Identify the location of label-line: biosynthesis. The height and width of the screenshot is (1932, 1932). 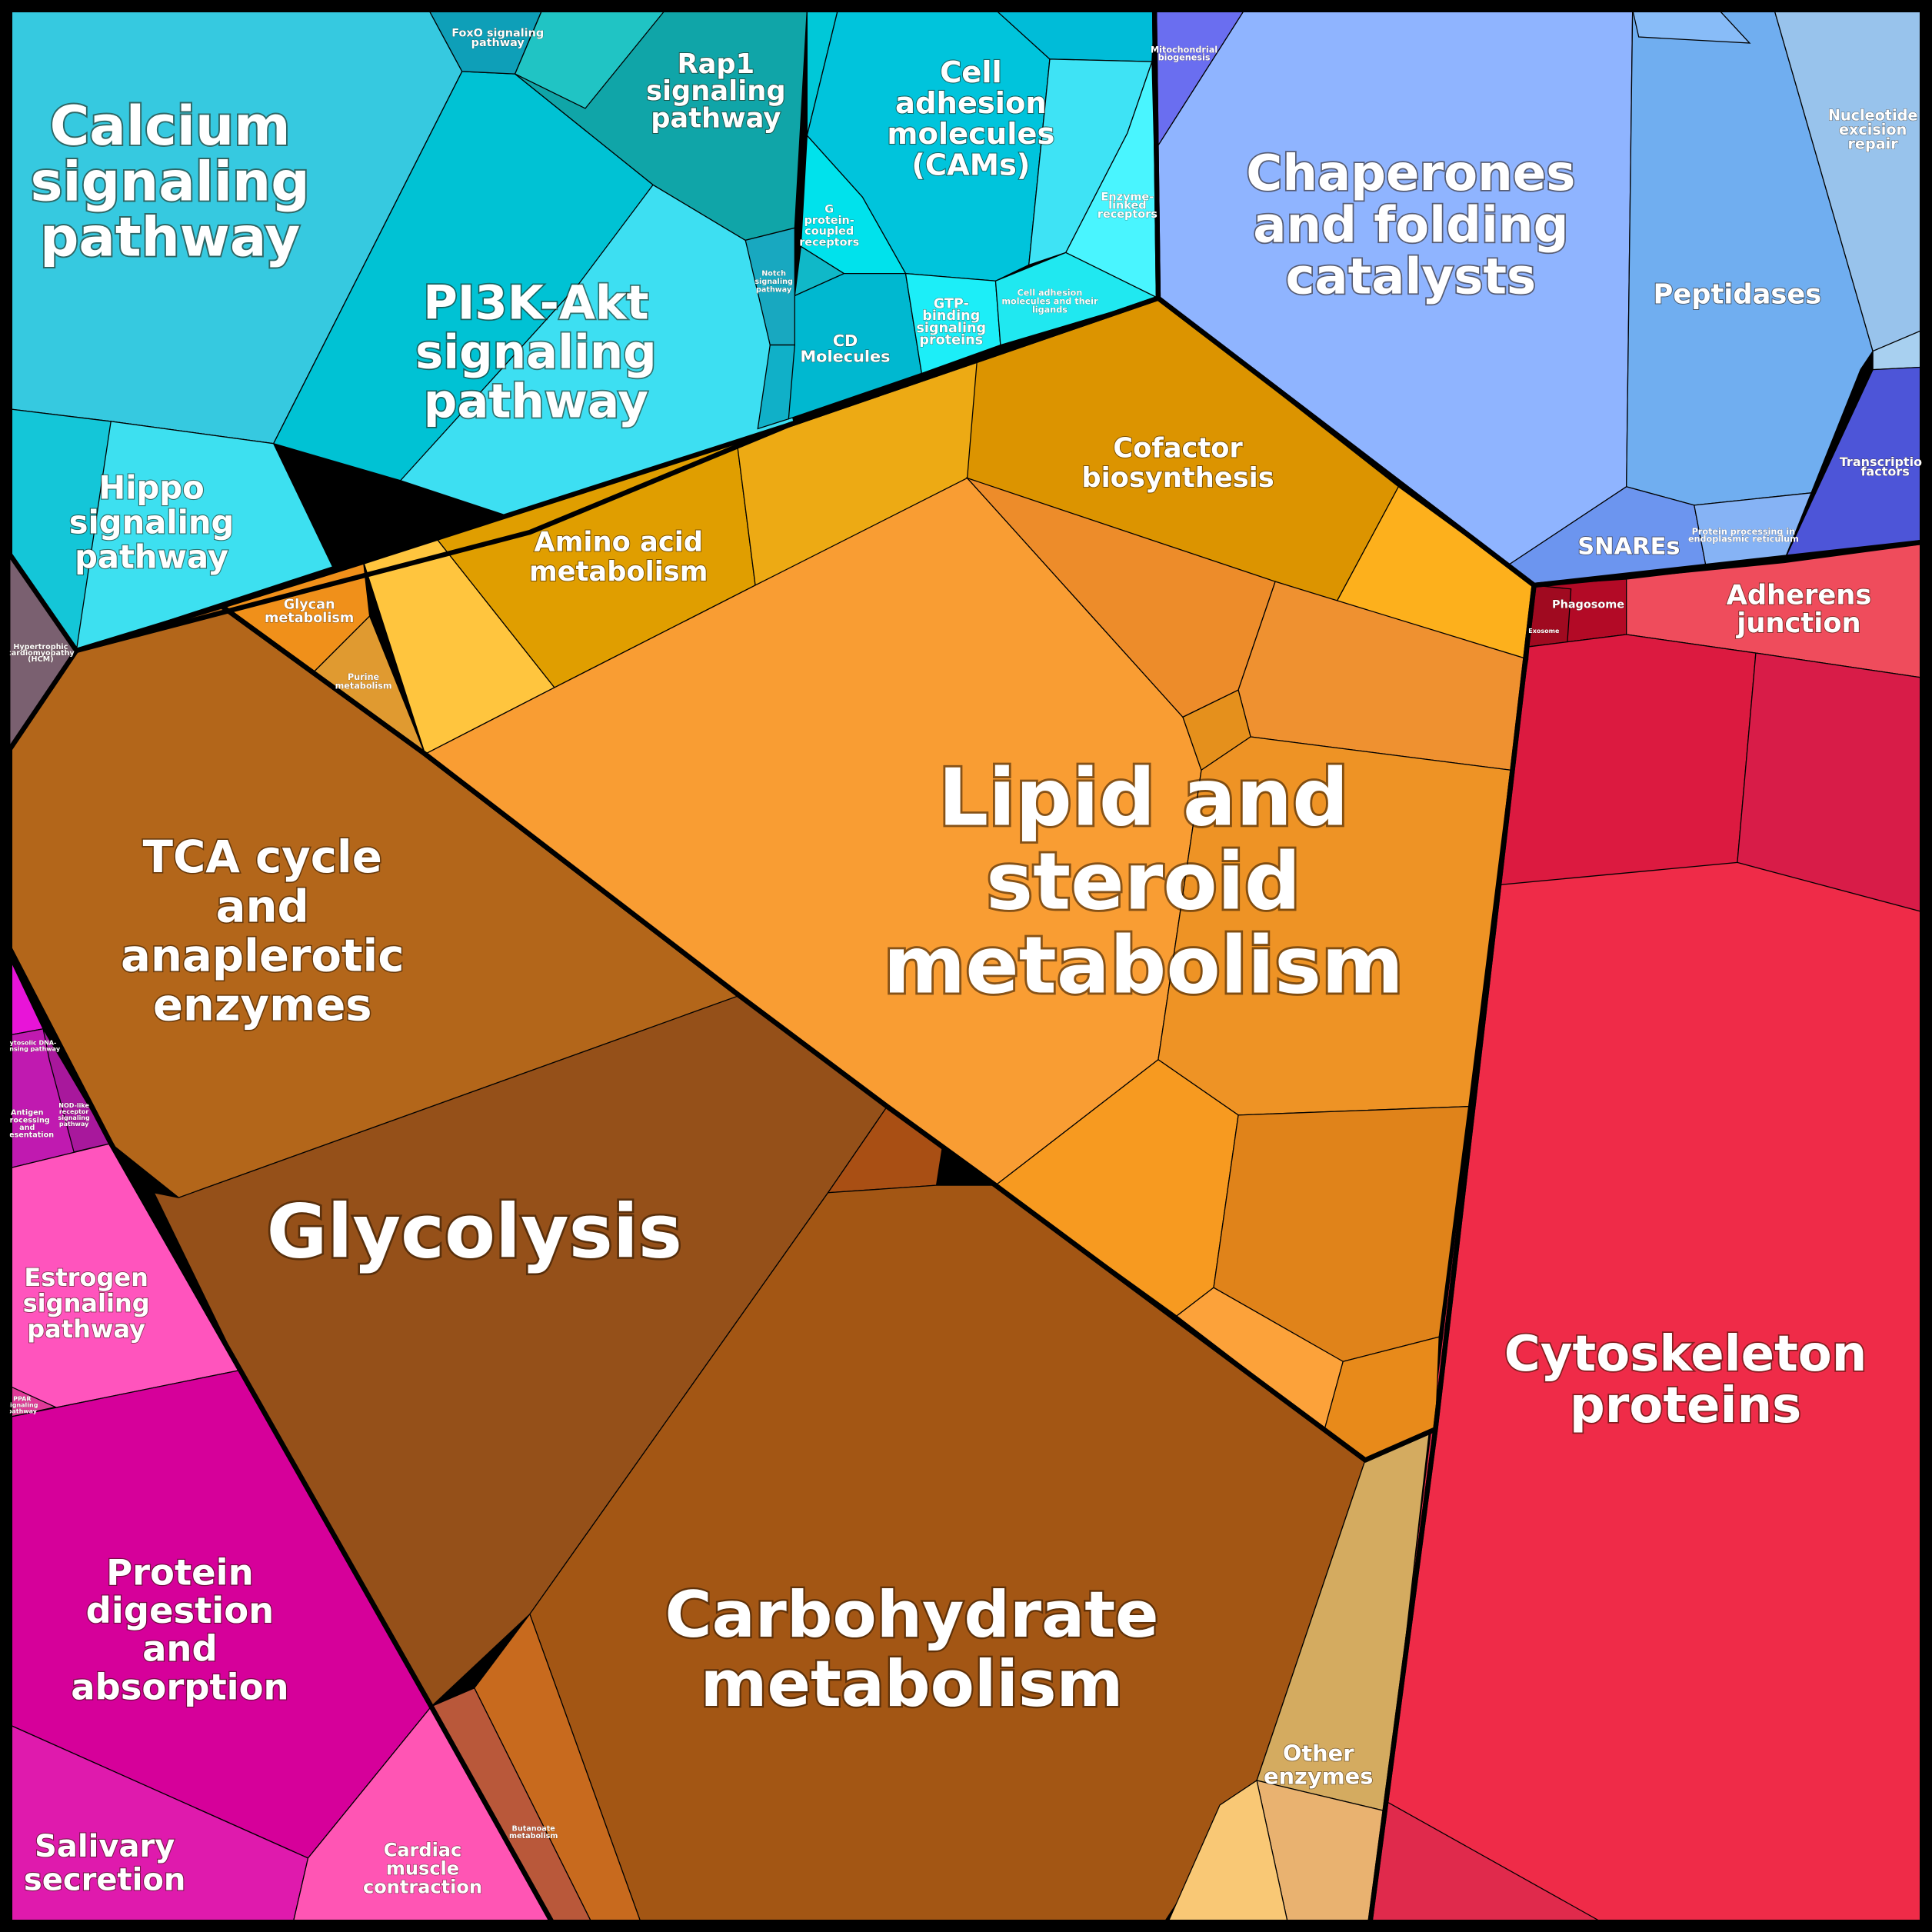
(1177, 478).